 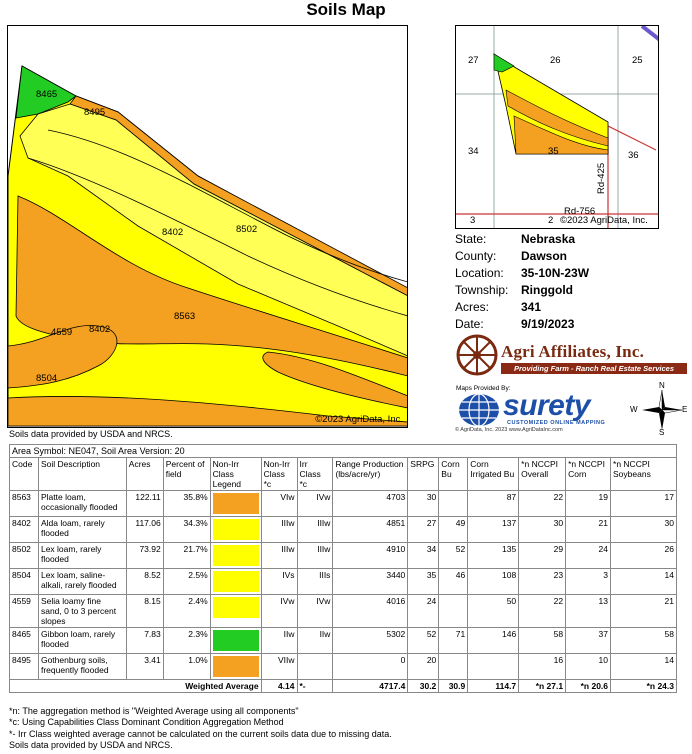 What do you see at coordinates (144, 666) in the screenshot?
I see `cell-acres: 3.41` at bounding box center [144, 666].